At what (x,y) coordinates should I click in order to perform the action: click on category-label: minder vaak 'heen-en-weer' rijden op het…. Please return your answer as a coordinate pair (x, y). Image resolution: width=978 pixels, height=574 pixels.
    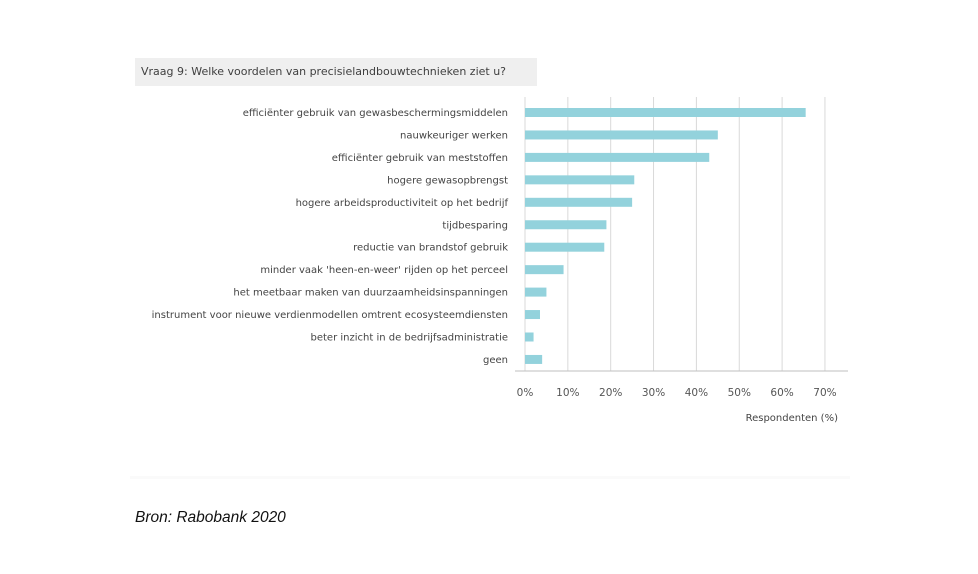
    Looking at the image, I should click on (384, 270).